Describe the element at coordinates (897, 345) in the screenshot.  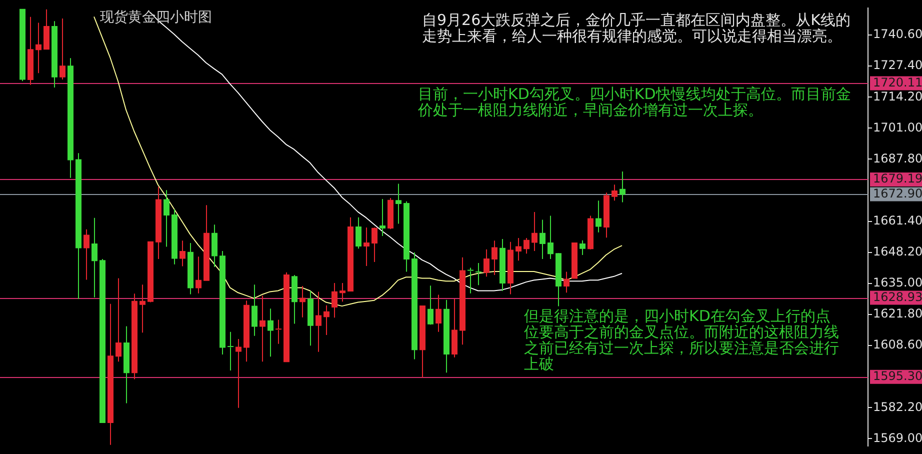
I see `y-tick-label: 1608.60` at that location.